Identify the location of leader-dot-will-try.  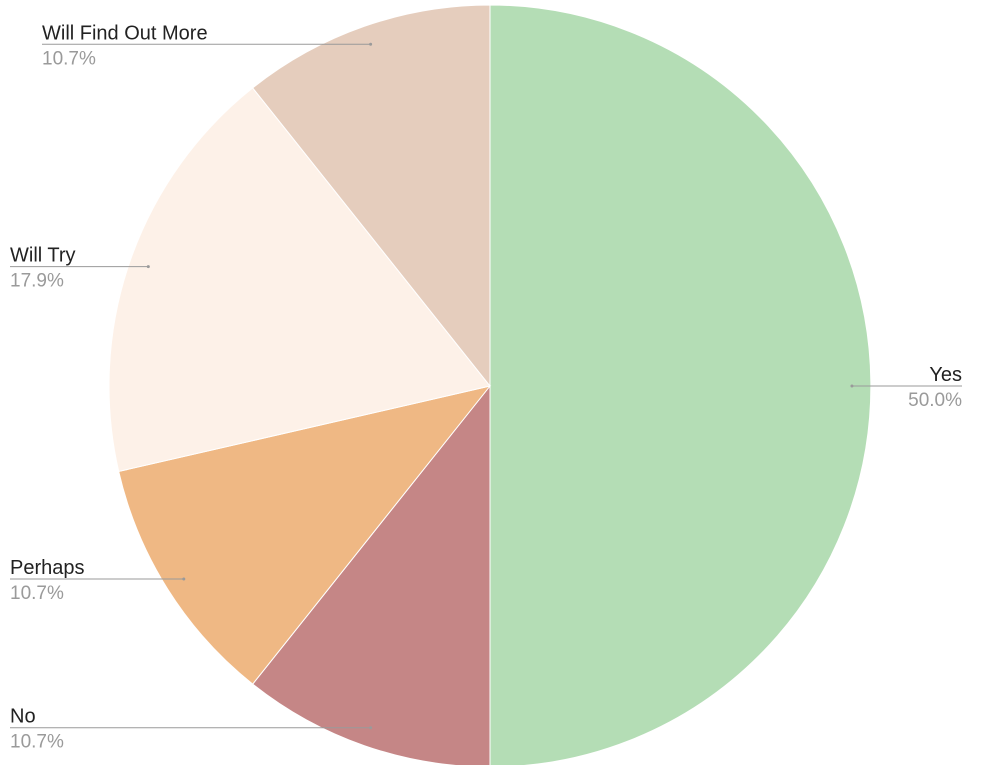
(148, 267).